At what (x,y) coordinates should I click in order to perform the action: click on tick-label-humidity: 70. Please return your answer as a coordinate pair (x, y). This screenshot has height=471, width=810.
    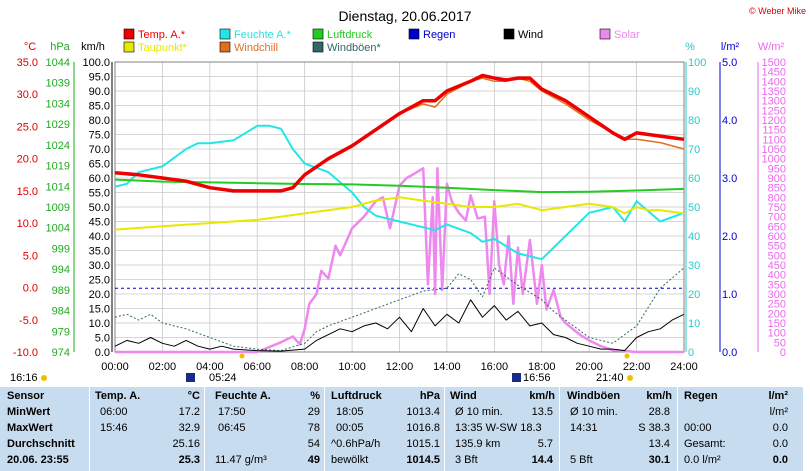
    Looking at the image, I should click on (694, 150).